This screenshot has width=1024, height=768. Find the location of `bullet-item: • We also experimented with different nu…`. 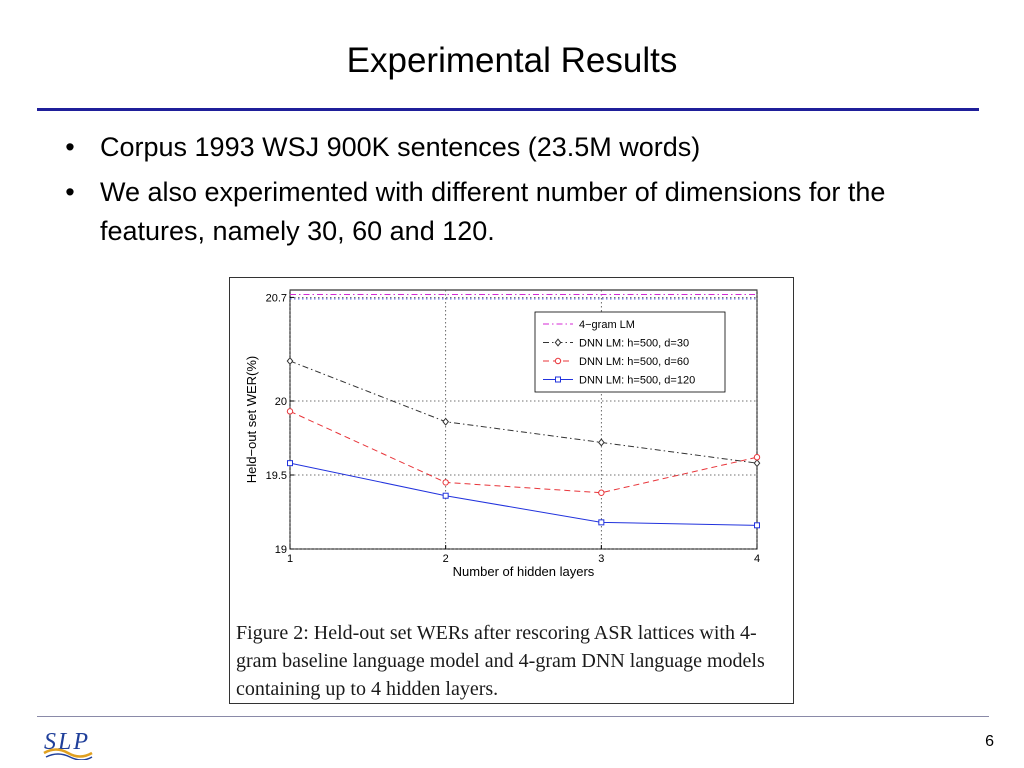

bullet-item: • We also experimented with different nu… is located at coordinates (510, 212).